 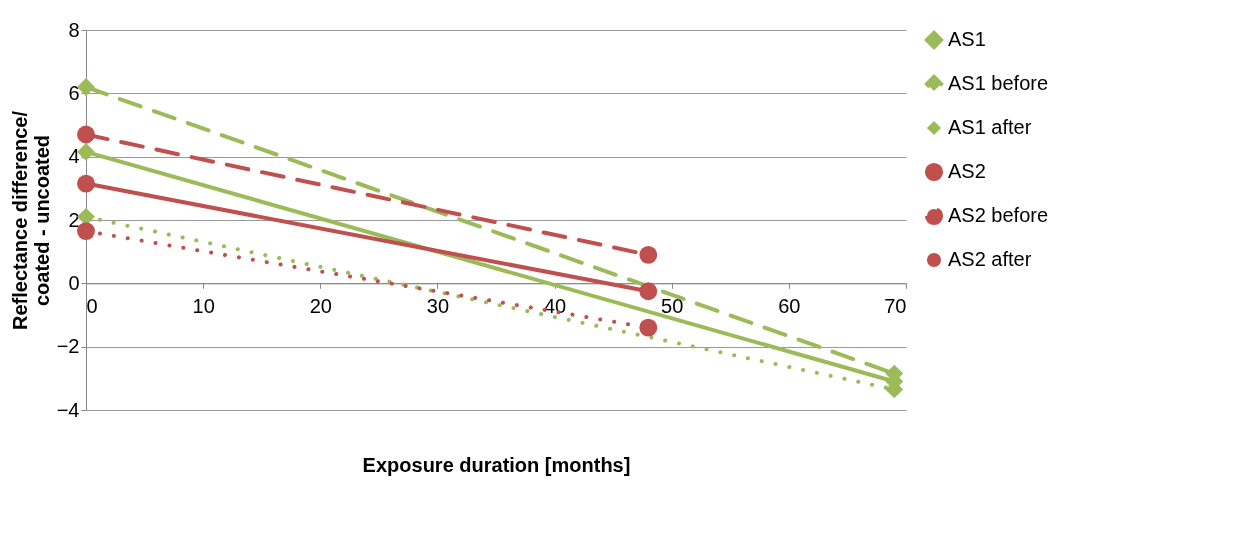 What do you see at coordinates (990, 127) in the screenshot?
I see `legend-label: AS1 after` at bounding box center [990, 127].